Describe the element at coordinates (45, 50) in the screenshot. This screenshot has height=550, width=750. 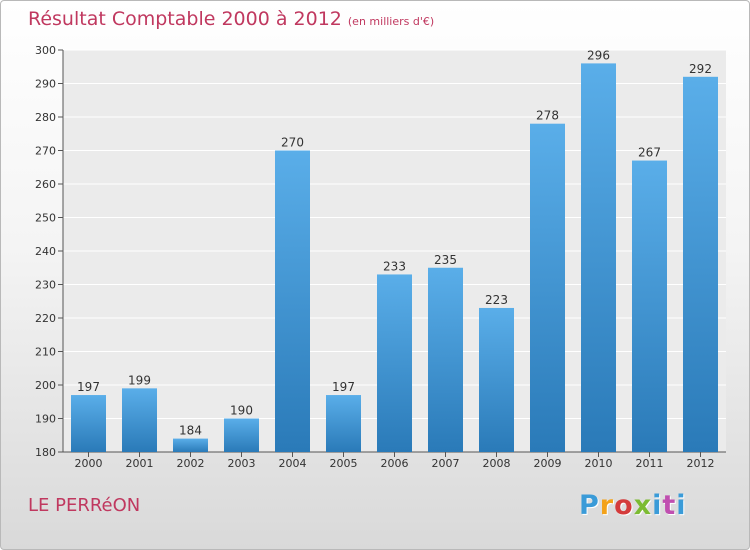
I see `y-tick-label: 300` at that location.